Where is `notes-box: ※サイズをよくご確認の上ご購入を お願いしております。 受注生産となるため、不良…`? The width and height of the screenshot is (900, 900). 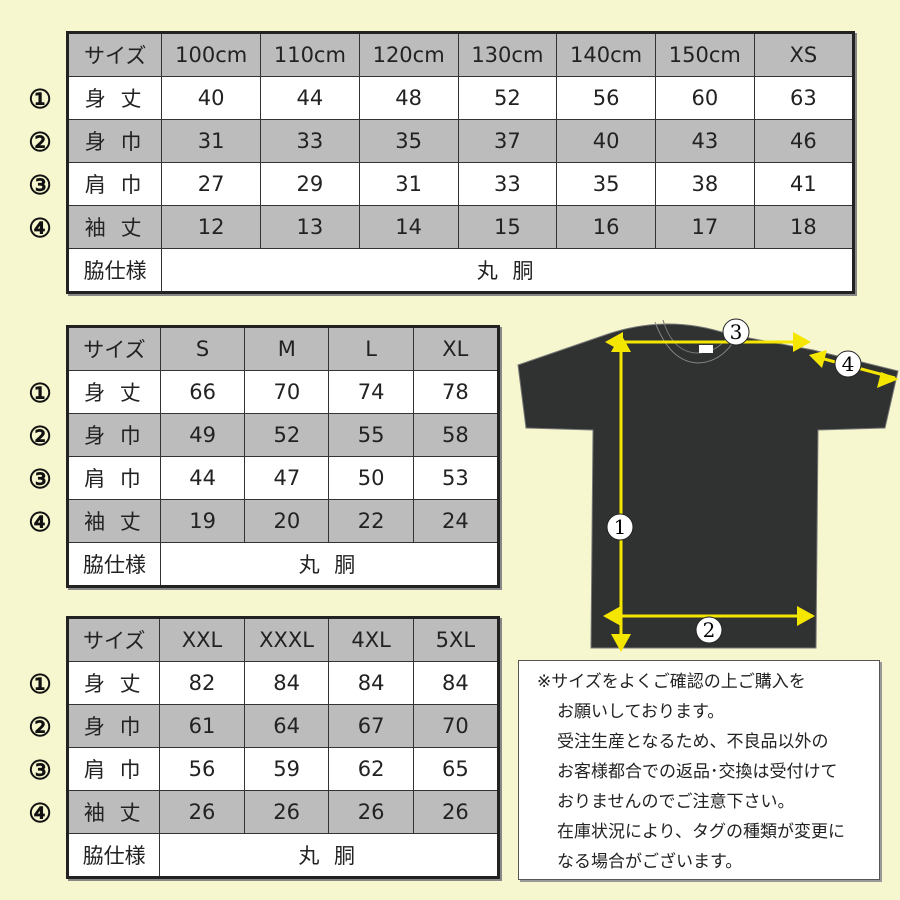
notes-box: ※サイズをよくご確認の上ご購入を お願いしております。 受注生産となるため、不良… is located at coordinates (699, 770).